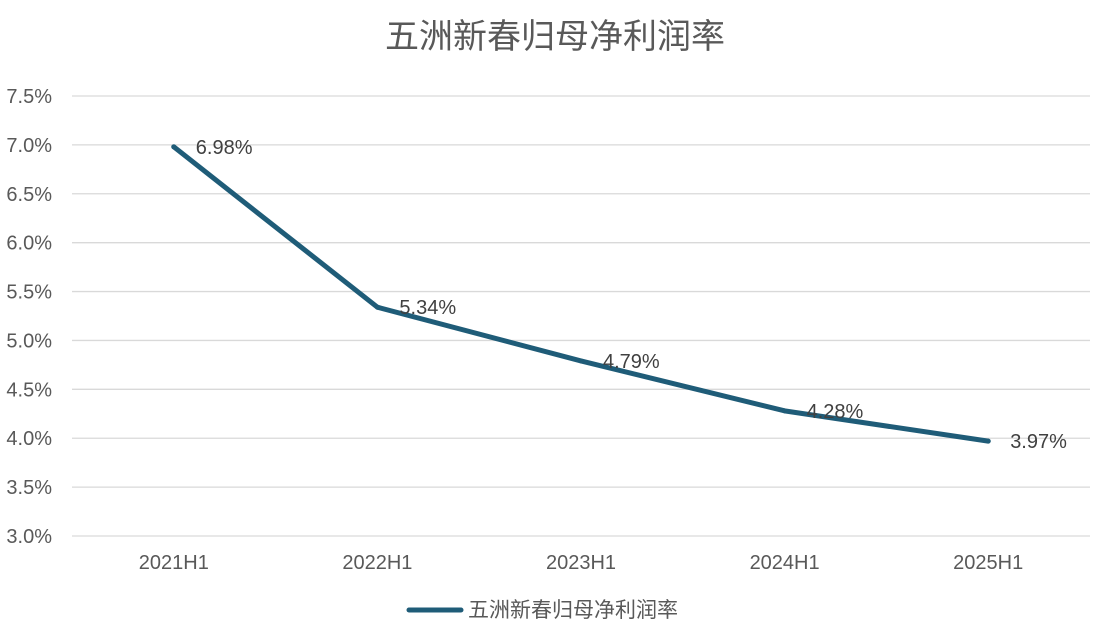  What do you see at coordinates (835, 412) in the screenshot?
I see `data-label: 4.28%` at bounding box center [835, 412].